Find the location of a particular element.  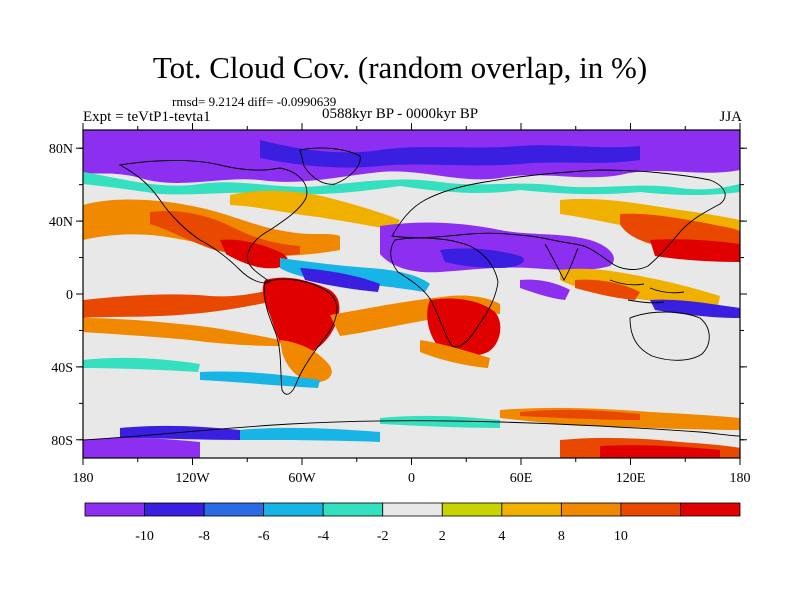

colorbar-label: -2 is located at coordinates (383, 536).